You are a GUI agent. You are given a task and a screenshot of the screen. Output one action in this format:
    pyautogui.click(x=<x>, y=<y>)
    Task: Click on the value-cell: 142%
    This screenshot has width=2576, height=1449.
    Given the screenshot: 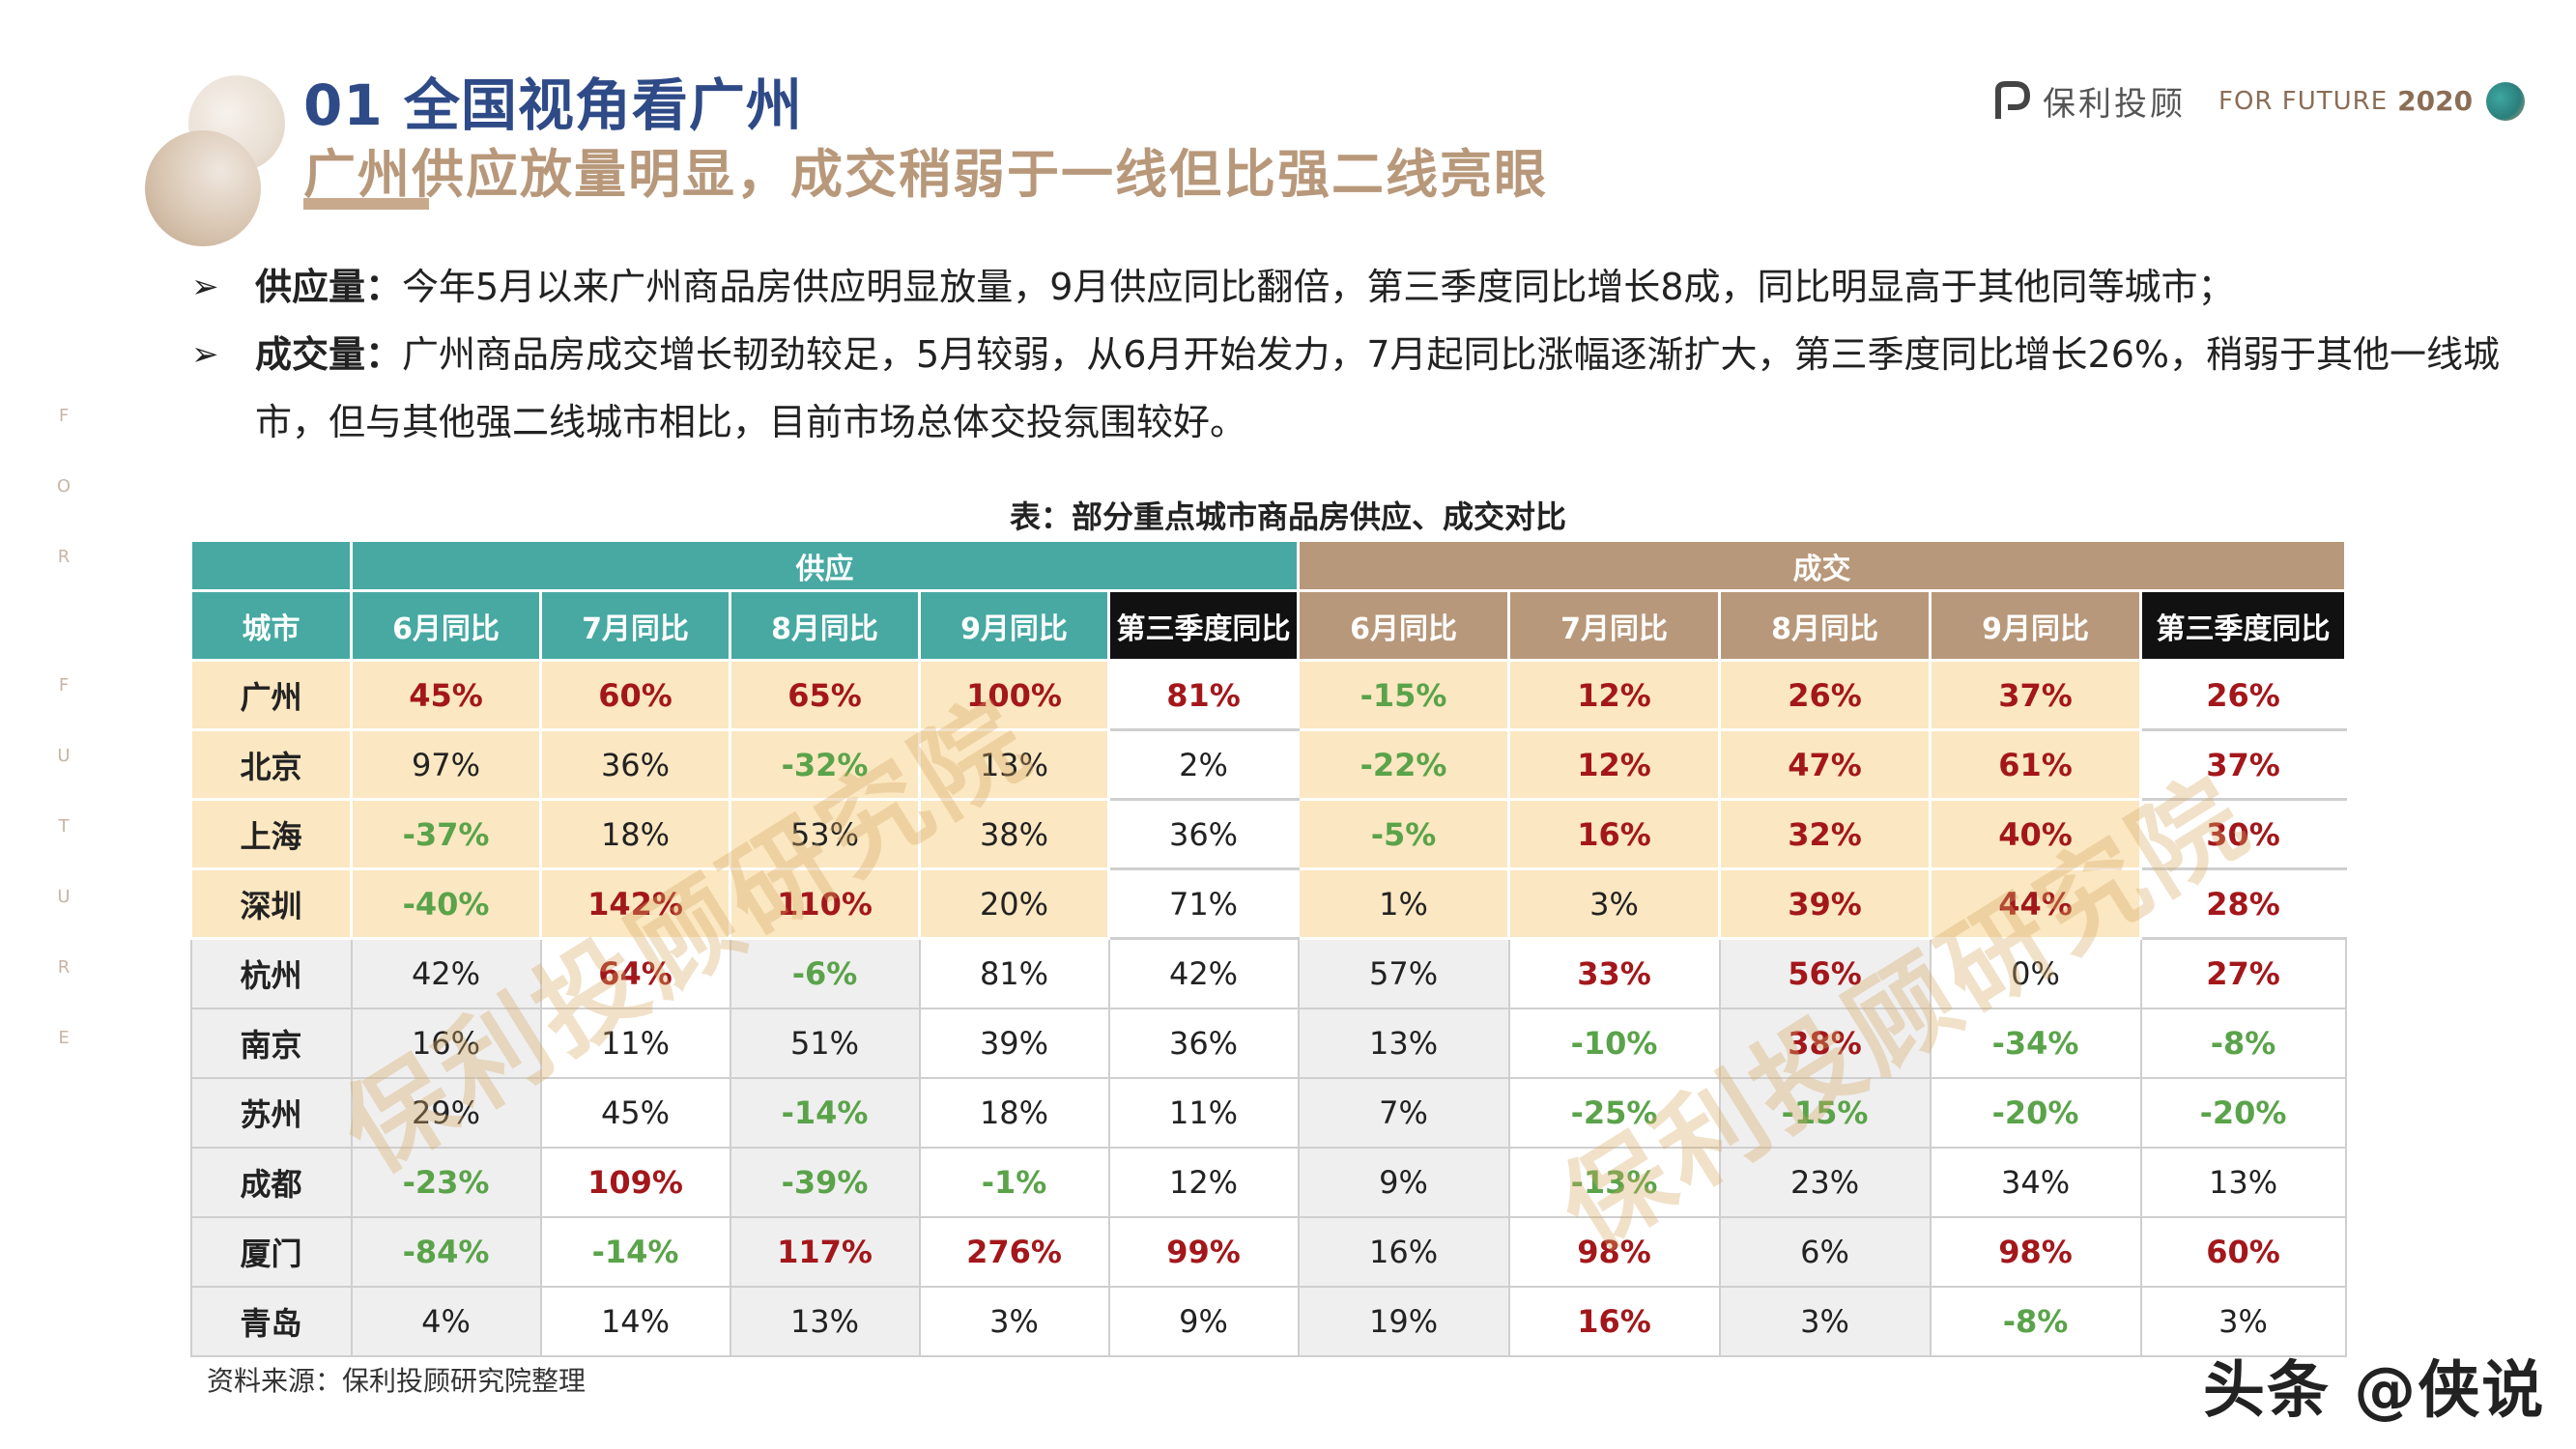 What is the action you would take?
    pyautogui.click(x=635, y=903)
    